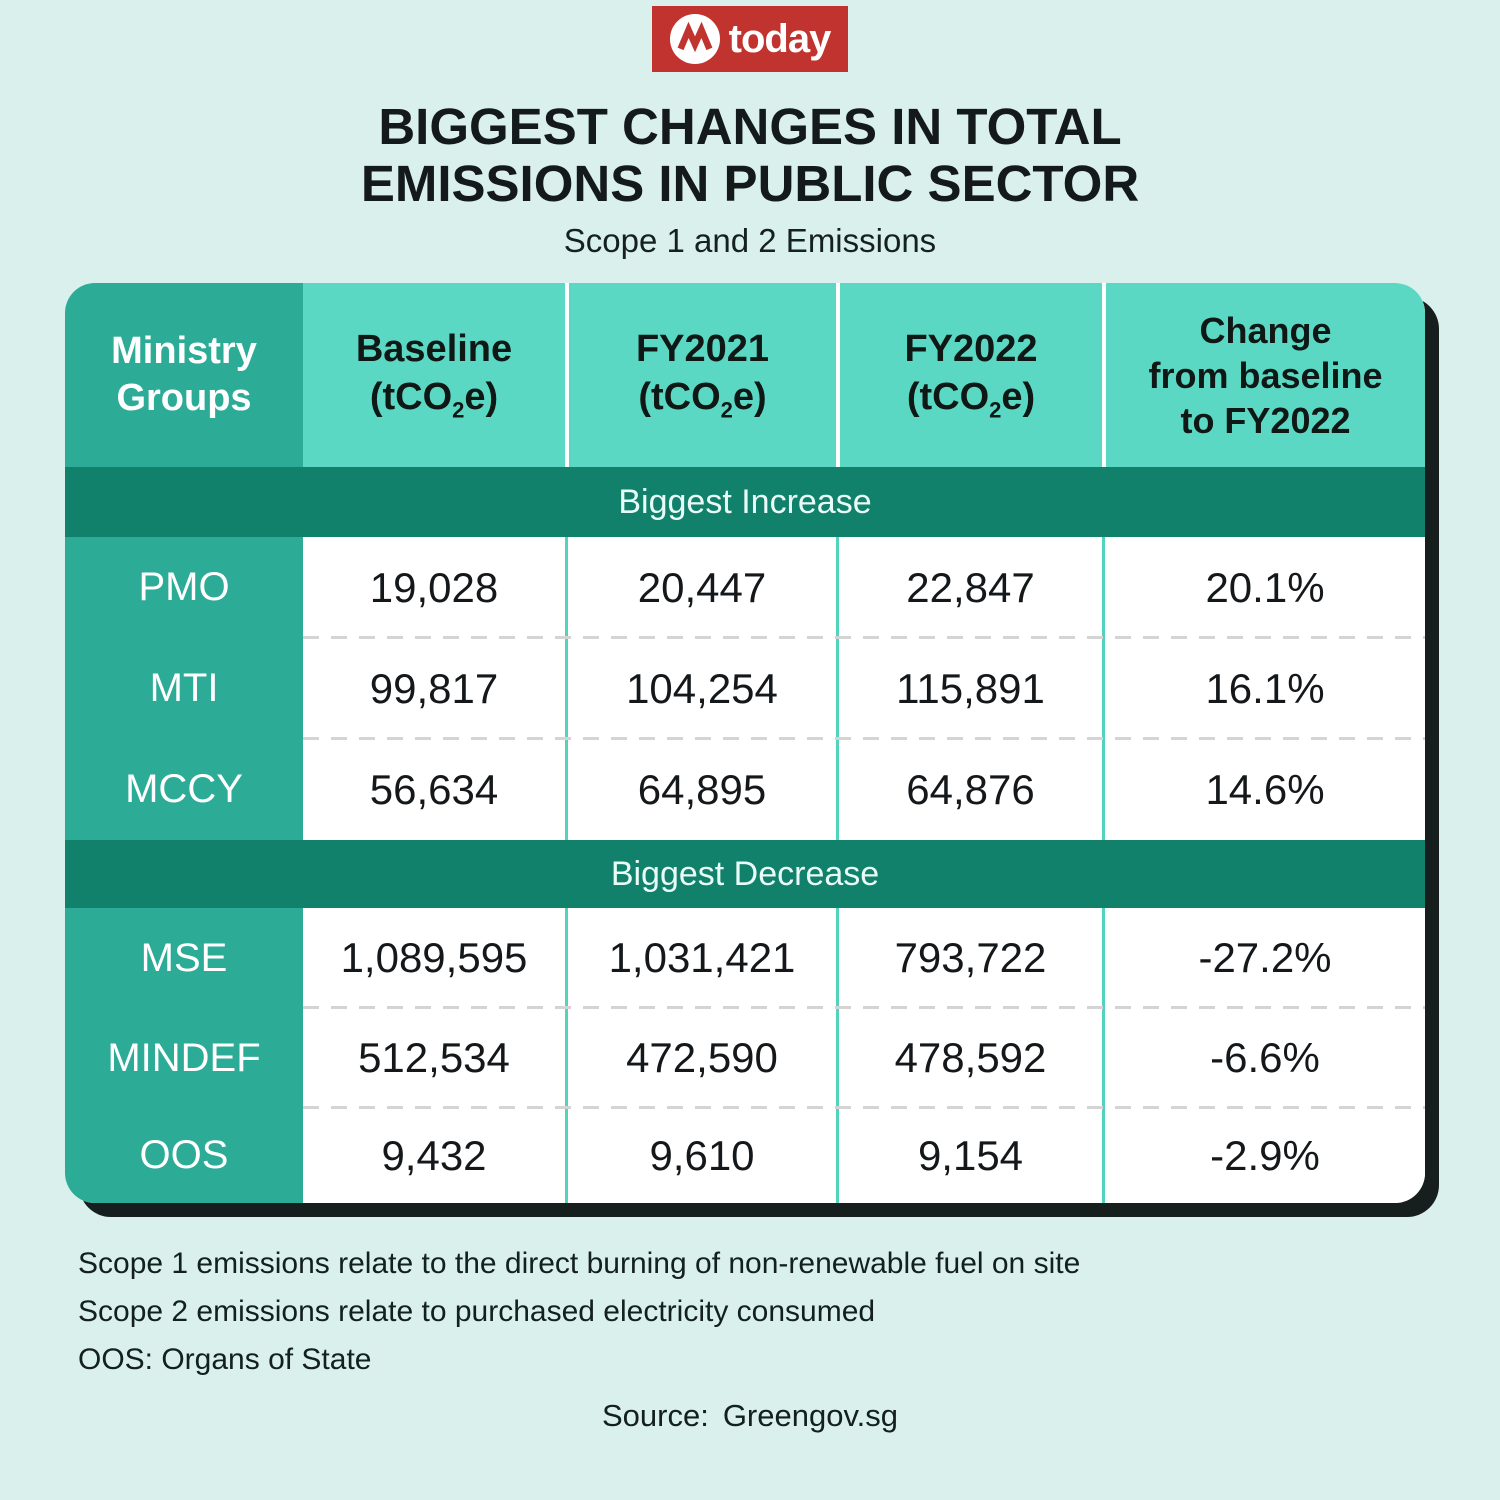 The width and height of the screenshot is (1500, 1500). Describe the element at coordinates (745, 502) in the screenshot. I see `section-header-biggest-increase: Biggest Increase` at that location.